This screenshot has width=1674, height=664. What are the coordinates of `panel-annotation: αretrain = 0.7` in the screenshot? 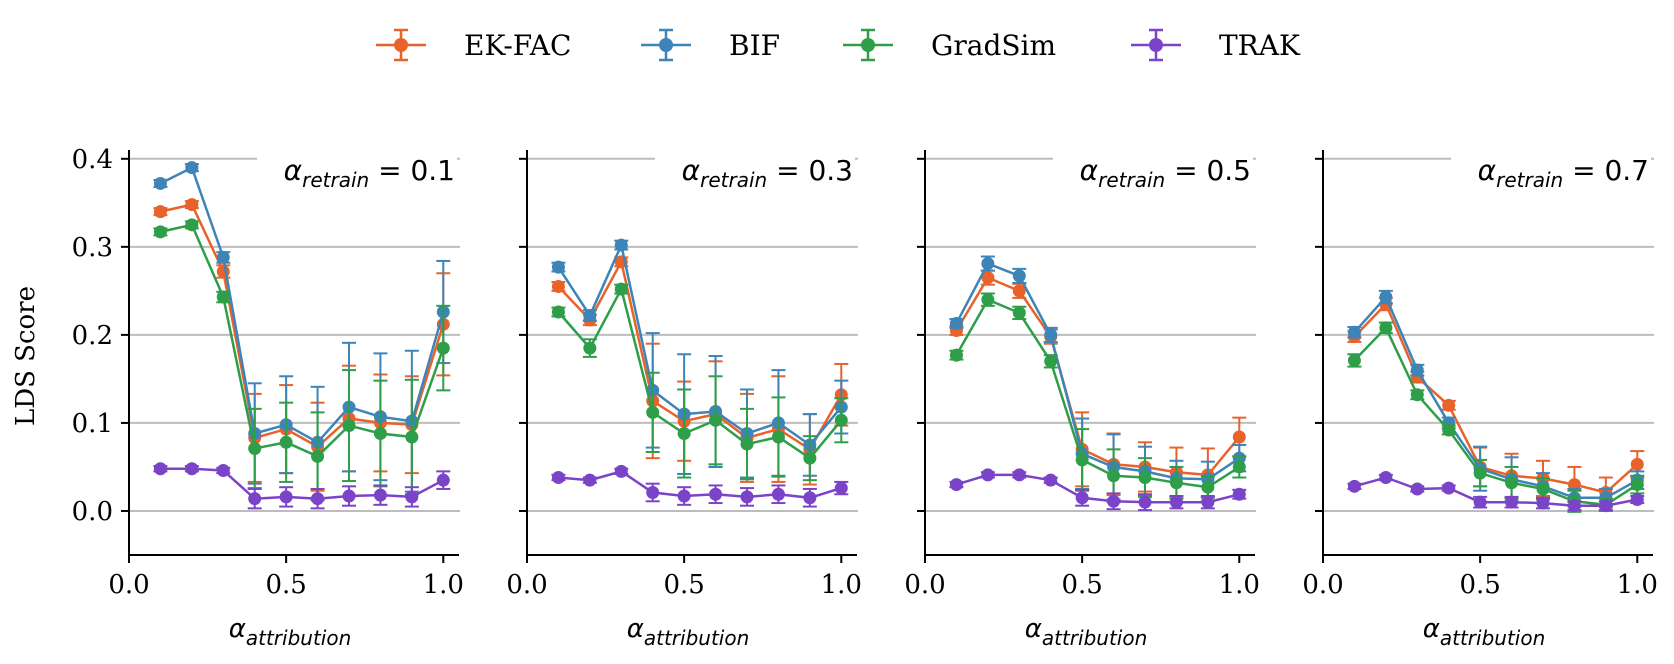 It's located at (1563, 173).